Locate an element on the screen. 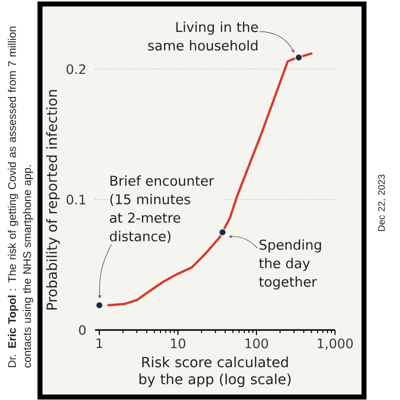 This screenshot has width=400, height=400. x-tick-label: 100 is located at coordinates (256, 343).